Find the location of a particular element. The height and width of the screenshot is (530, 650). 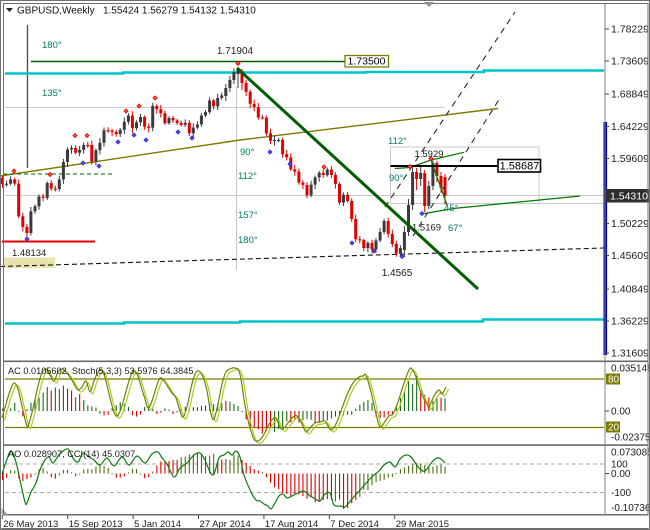

svg-text: 1.71904 is located at coordinates (235, 51).